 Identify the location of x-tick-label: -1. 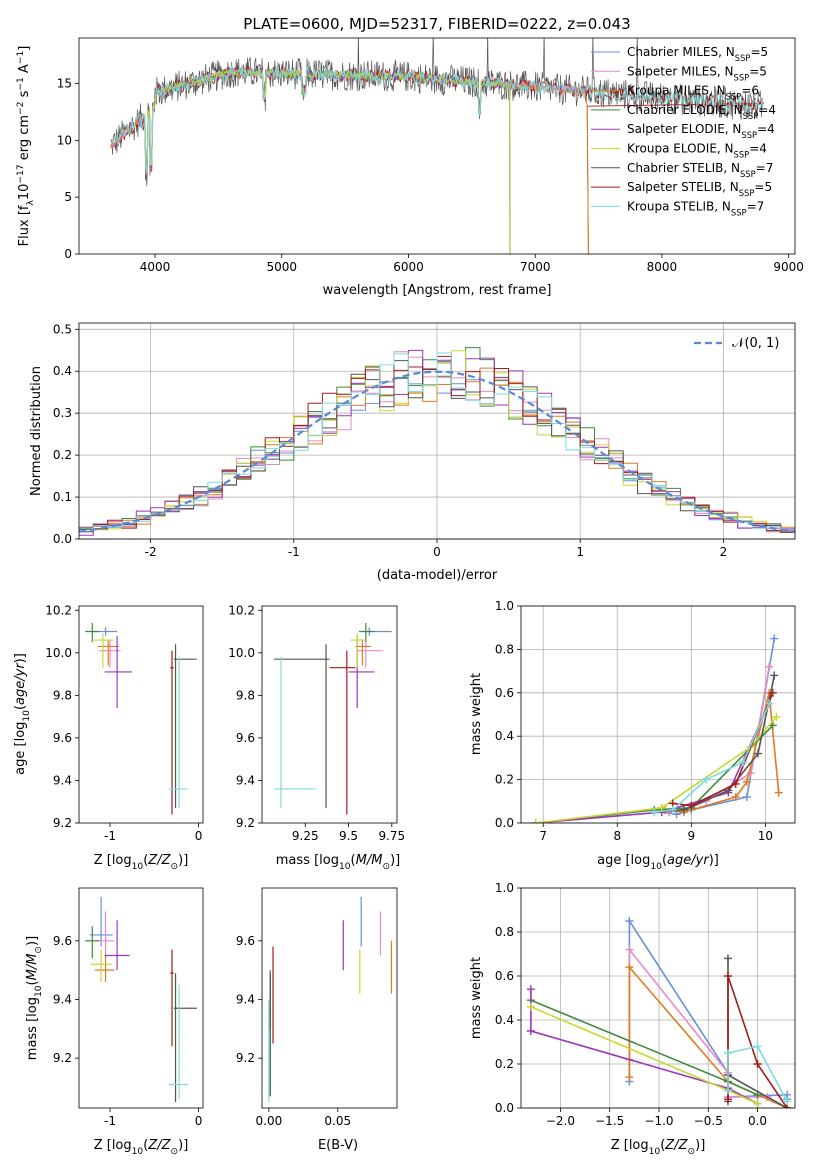
(294, 552).